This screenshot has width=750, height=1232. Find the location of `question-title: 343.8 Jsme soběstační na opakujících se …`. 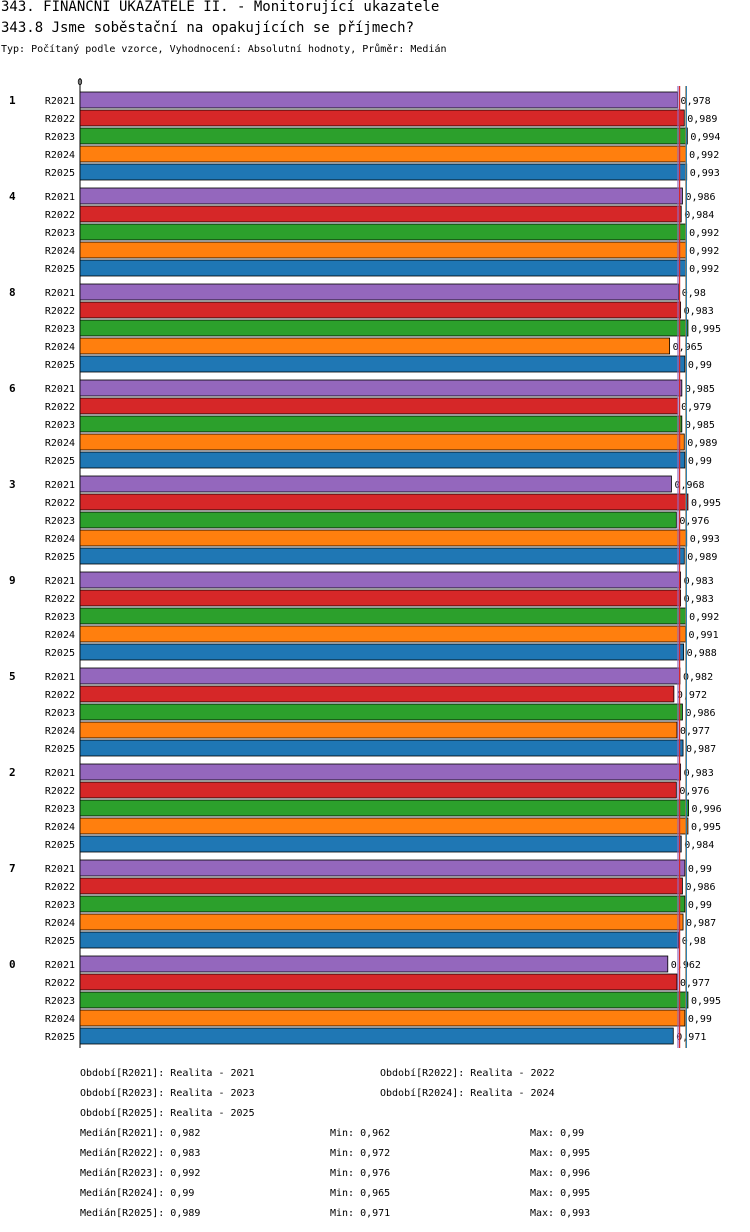

question-title: 343.8 Jsme soběstační na opakujících se … is located at coordinates (208, 28).